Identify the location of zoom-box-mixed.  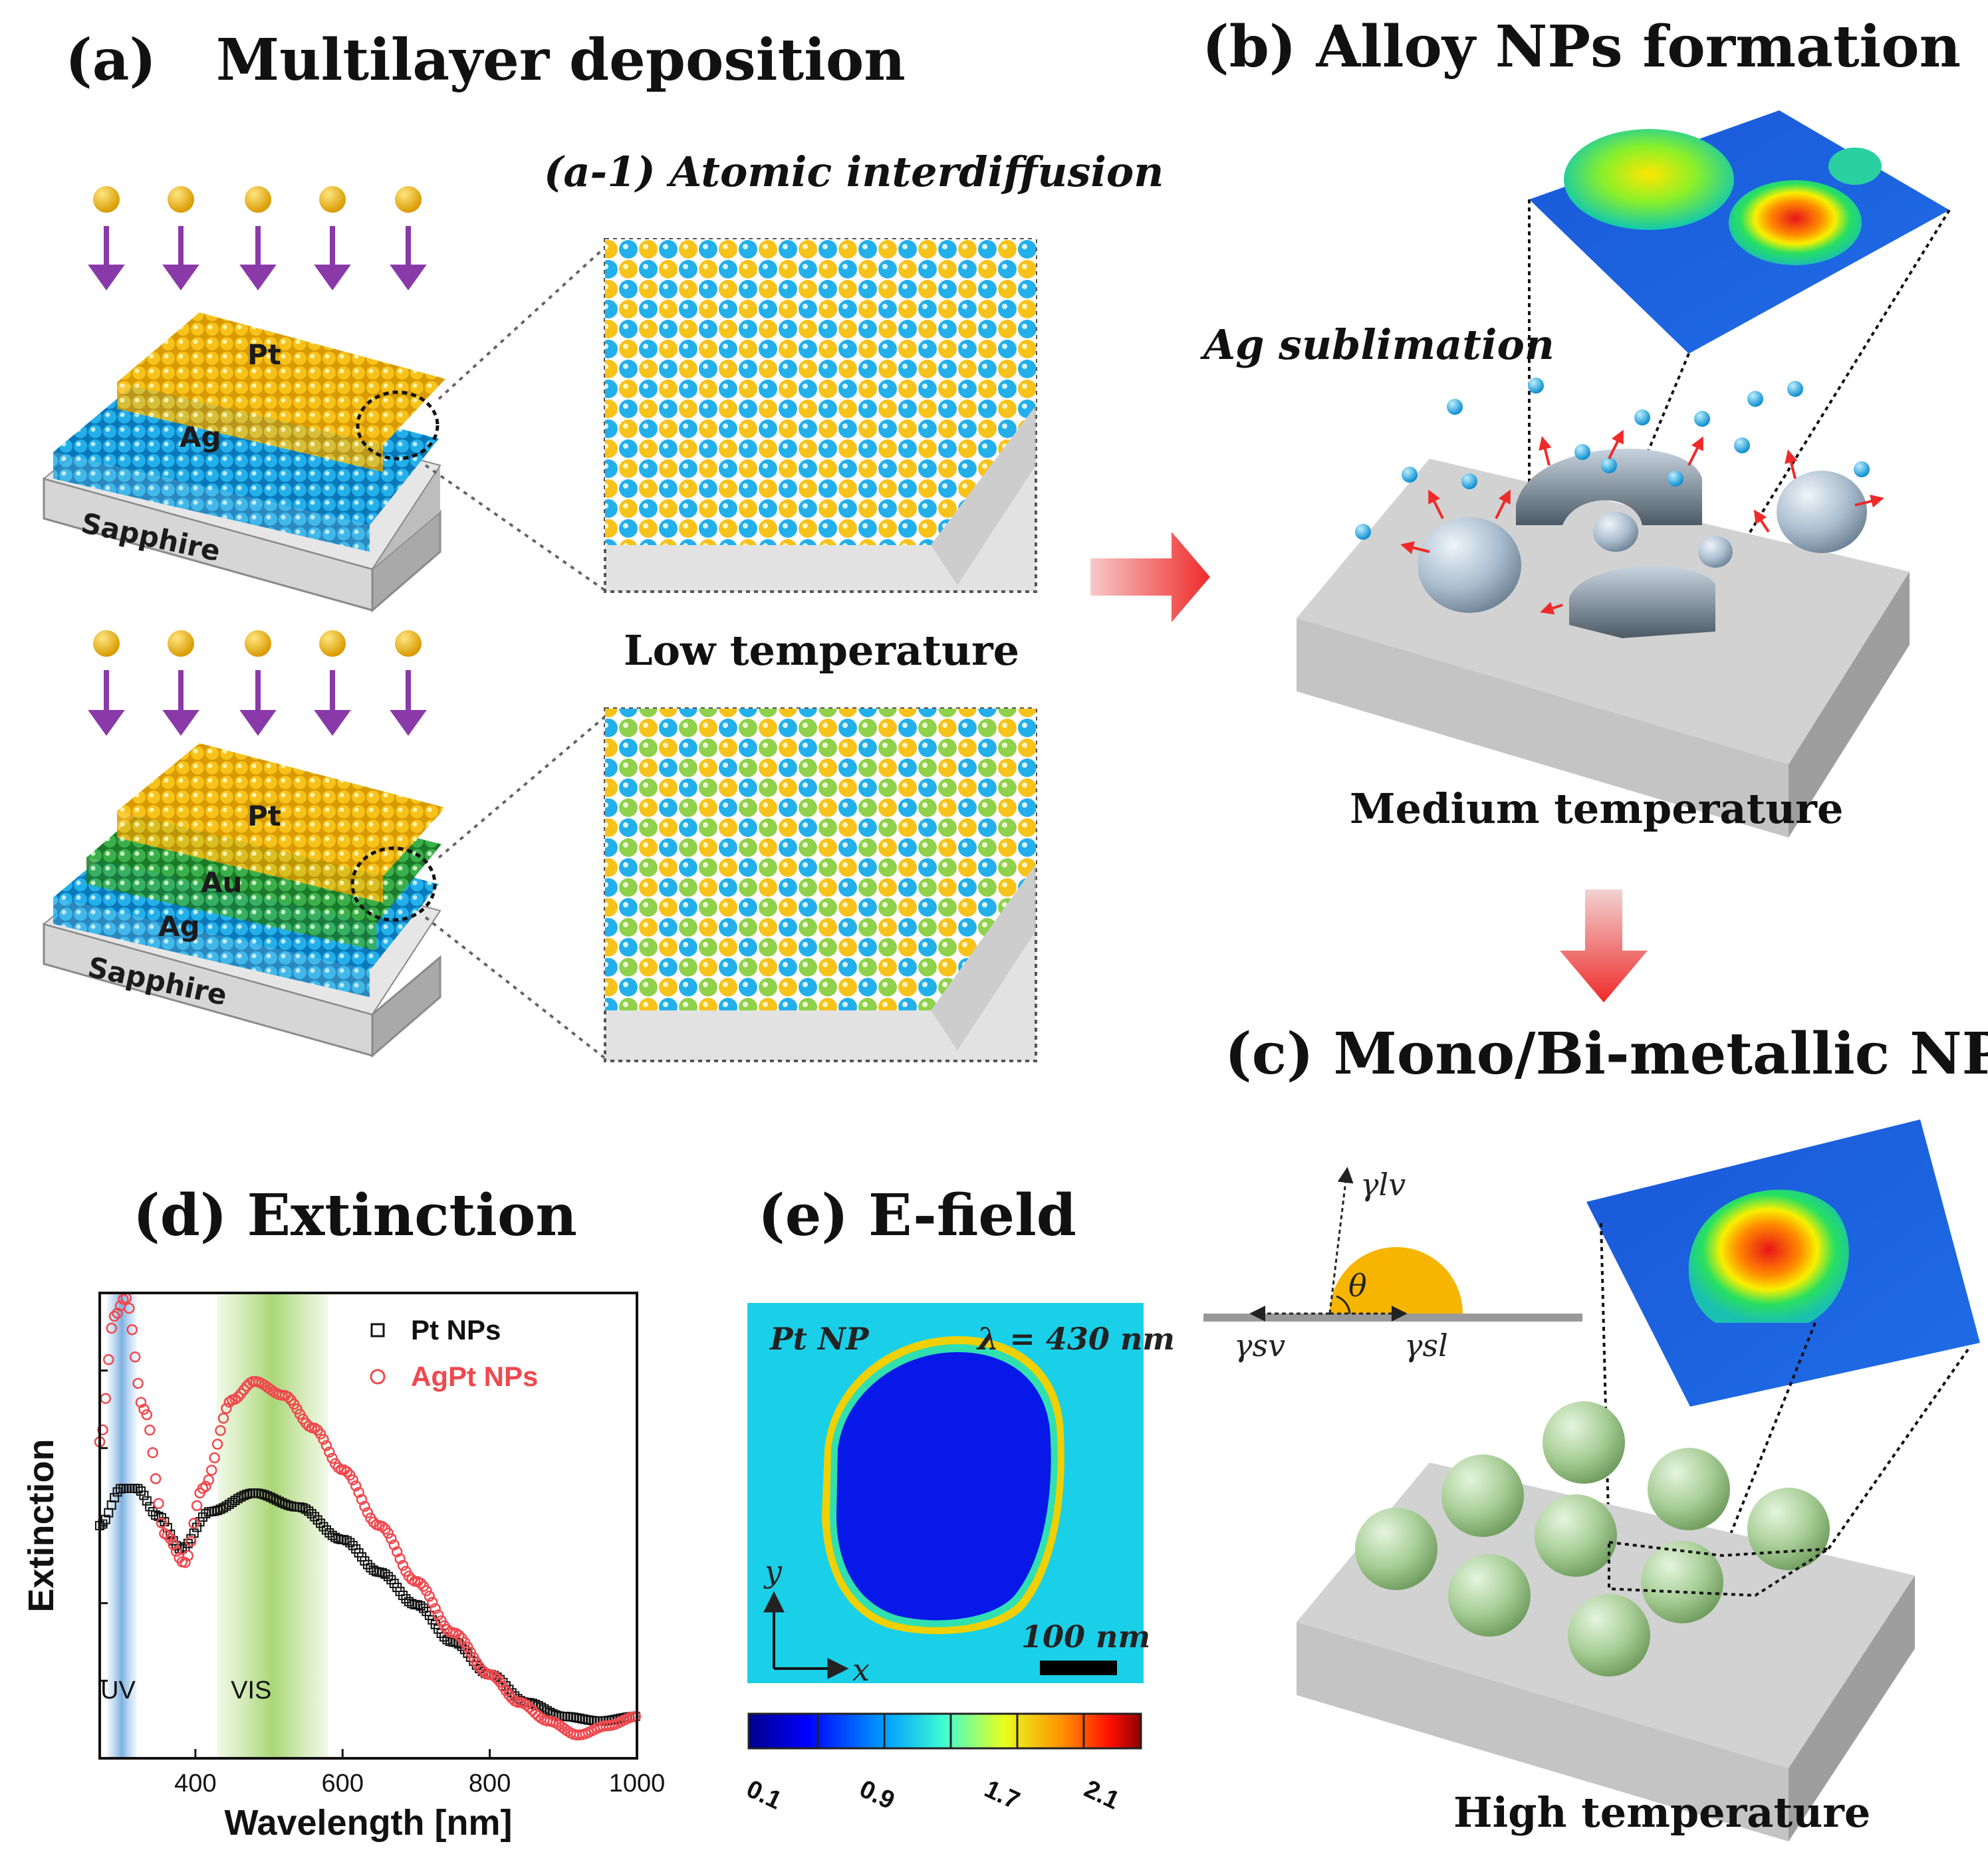
(820, 885).